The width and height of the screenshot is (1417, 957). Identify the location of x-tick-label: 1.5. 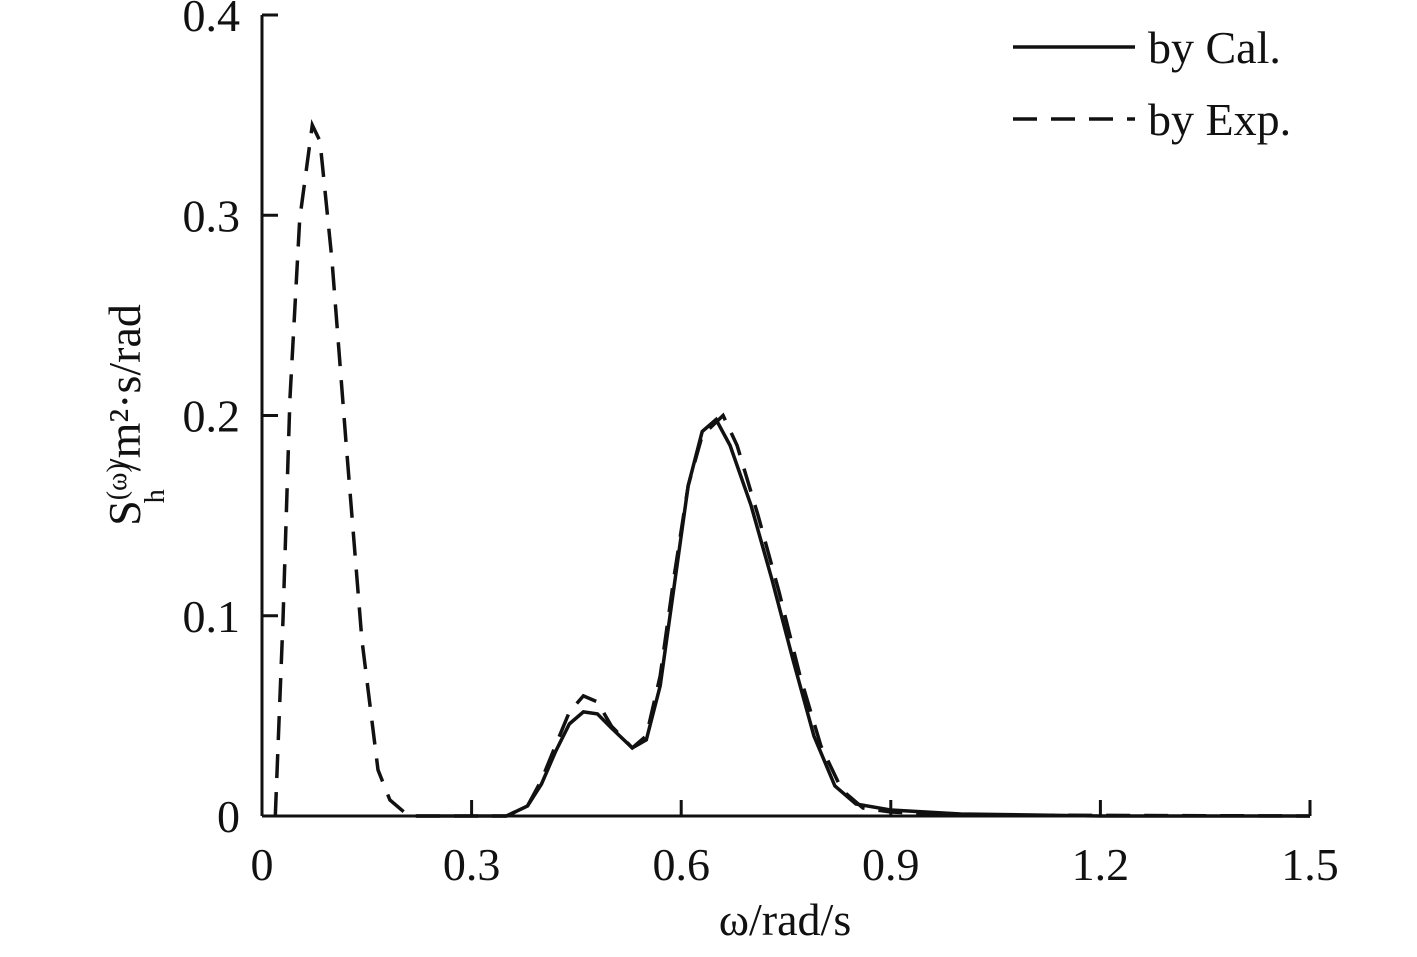
(1310, 864).